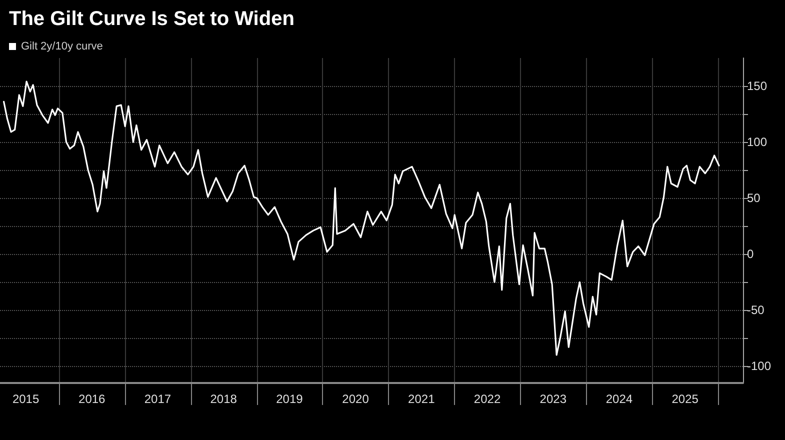 The image size is (785, 440). I want to click on x-tick-label: 2018, so click(224, 399).